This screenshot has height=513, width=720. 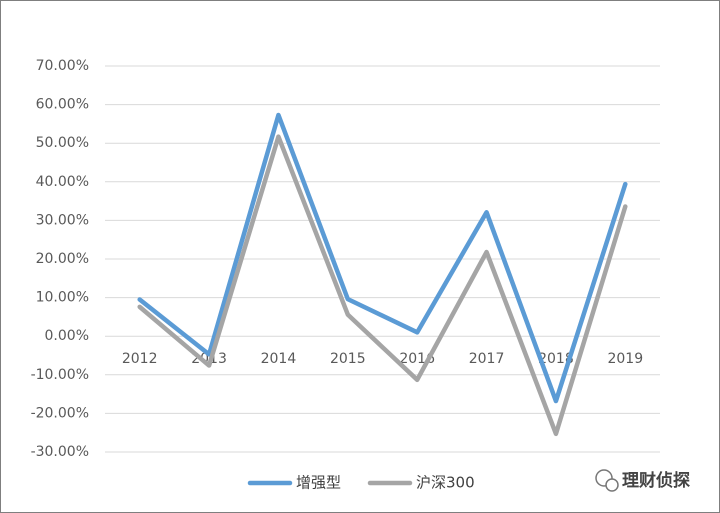 I want to click on x-tick-label: 2015, so click(x=348, y=359).